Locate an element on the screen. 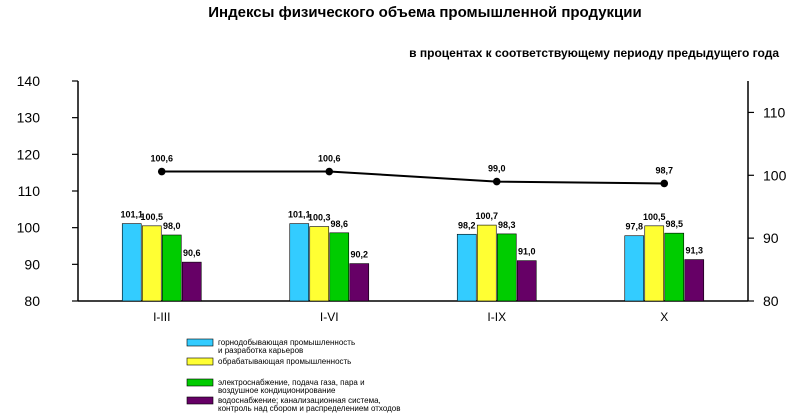 The image size is (800, 419). legend-label: водоснабжение; канализационная система, is located at coordinates (299, 400).